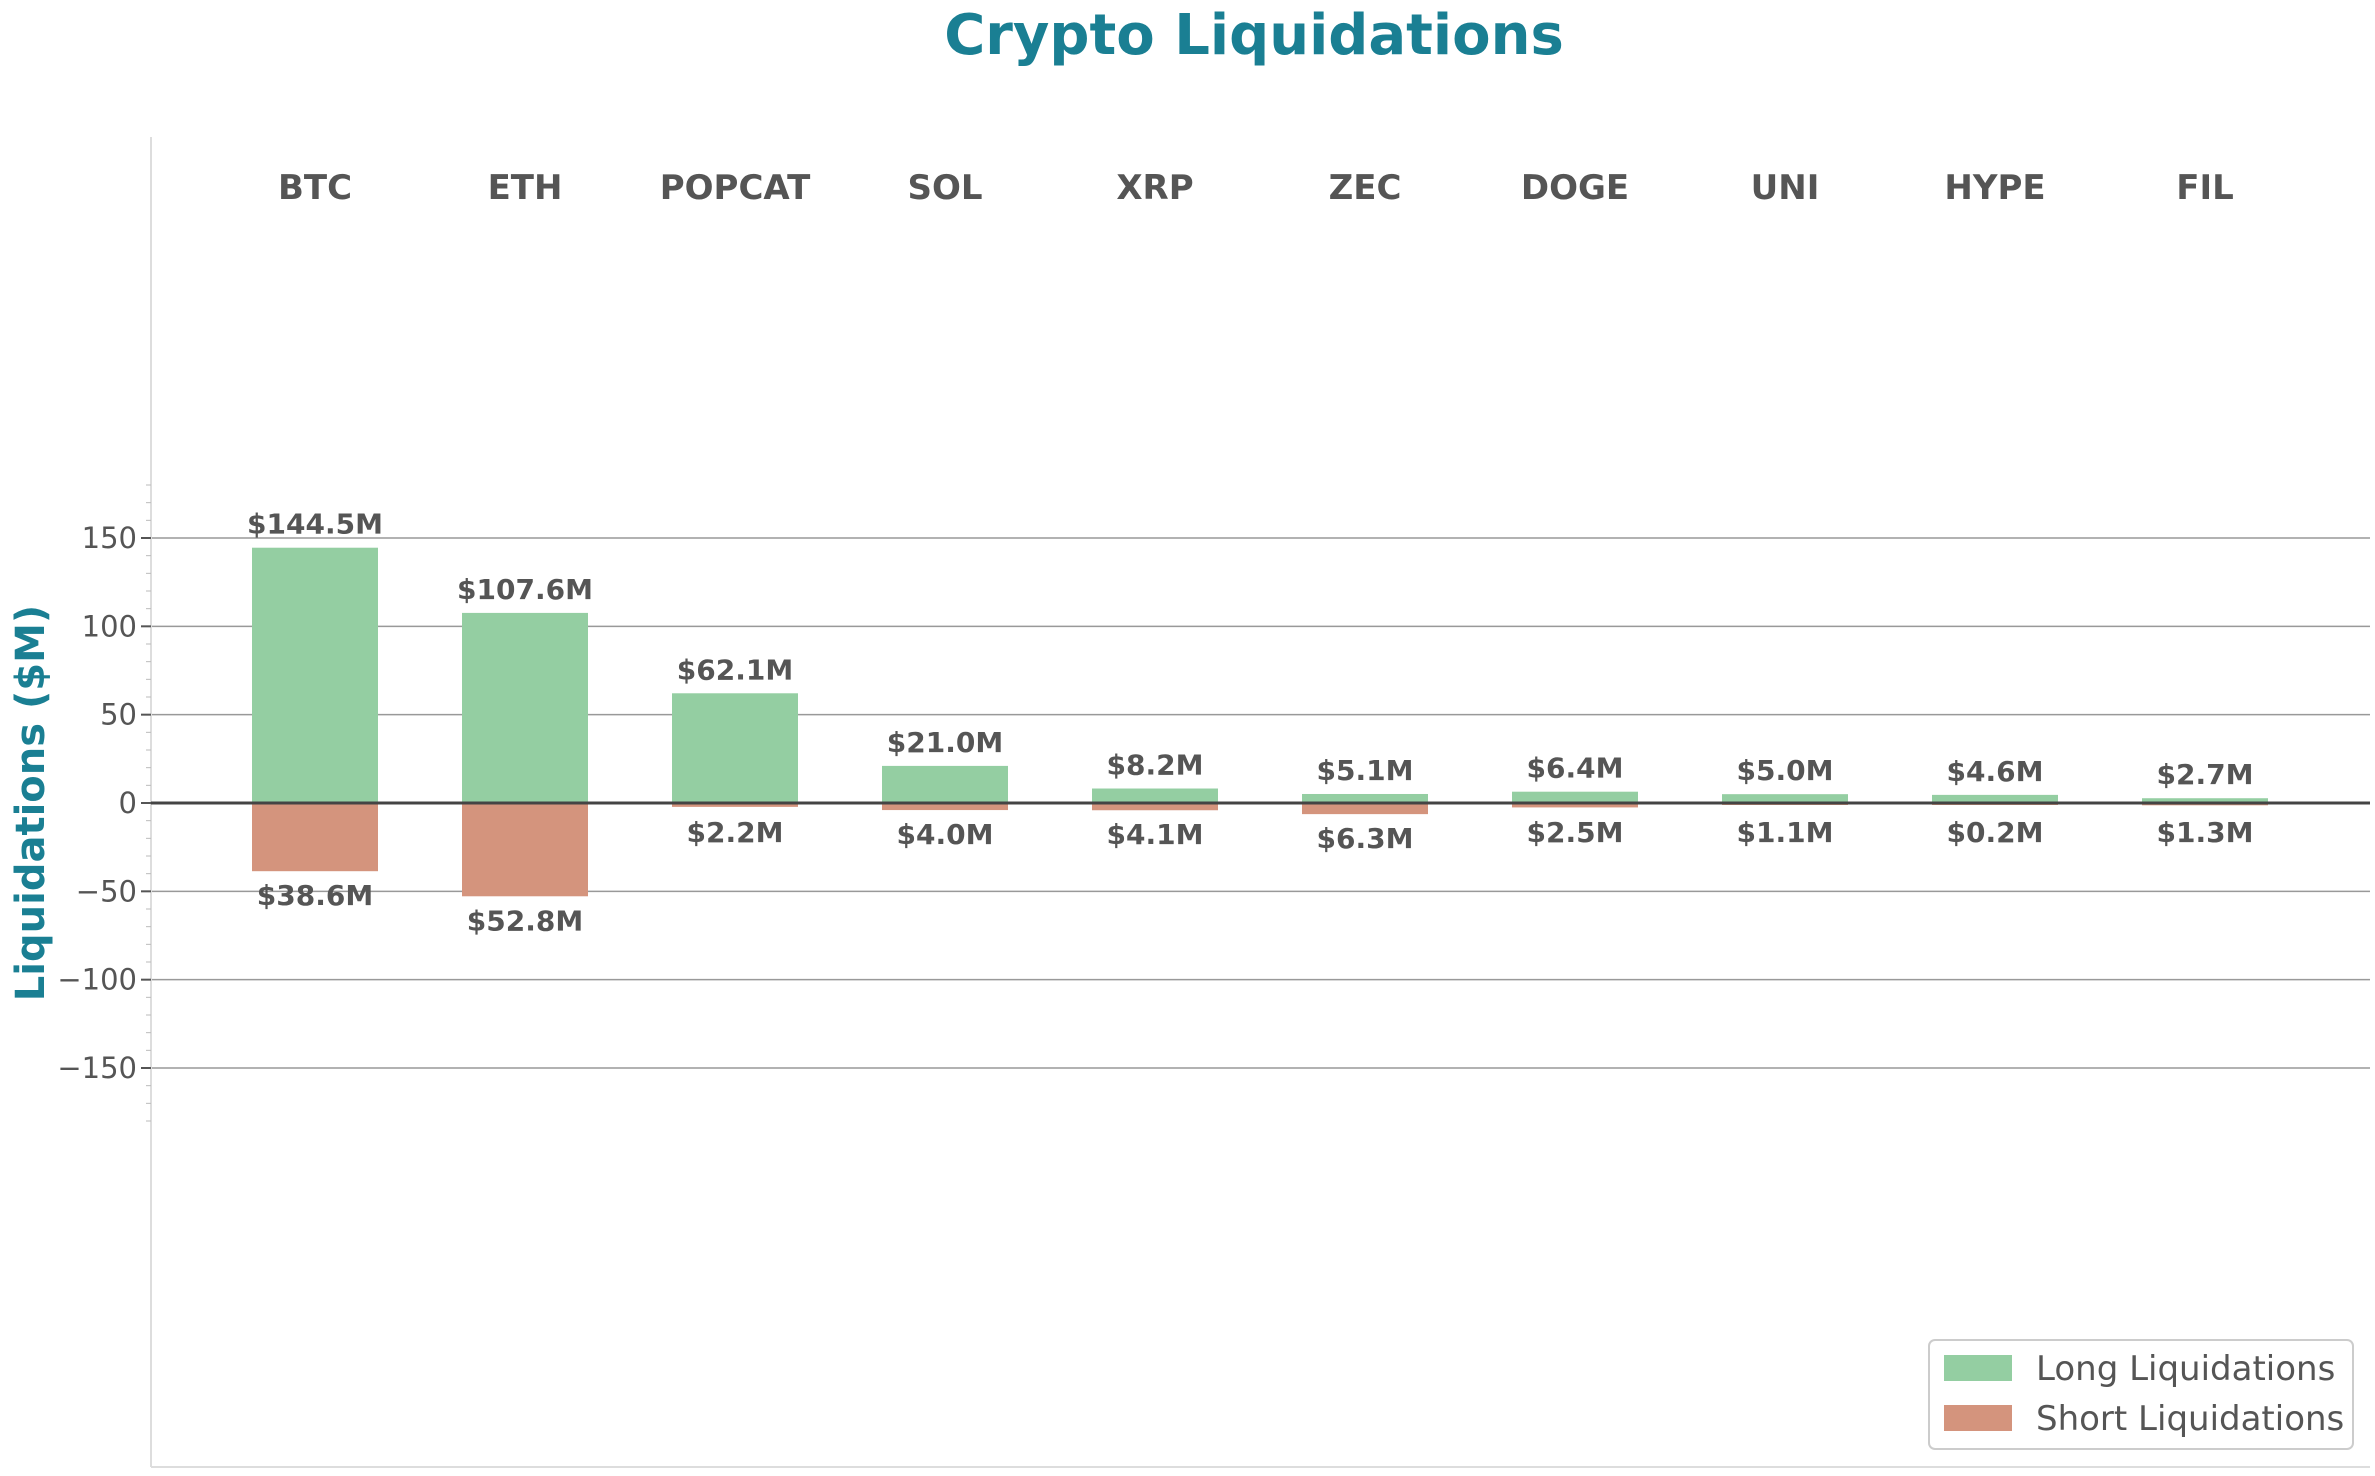 The image size is (2375, 1476). I want to click on legend-label-long: Long Liquidations, so click(2185, 1369).